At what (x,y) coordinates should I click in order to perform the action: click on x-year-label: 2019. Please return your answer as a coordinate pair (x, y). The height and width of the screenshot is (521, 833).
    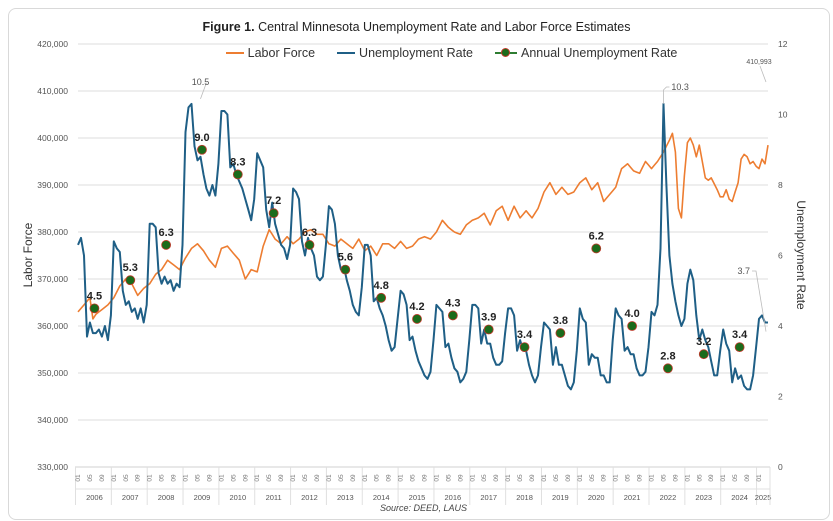
    Looking at the image, I should click on (560, 497).